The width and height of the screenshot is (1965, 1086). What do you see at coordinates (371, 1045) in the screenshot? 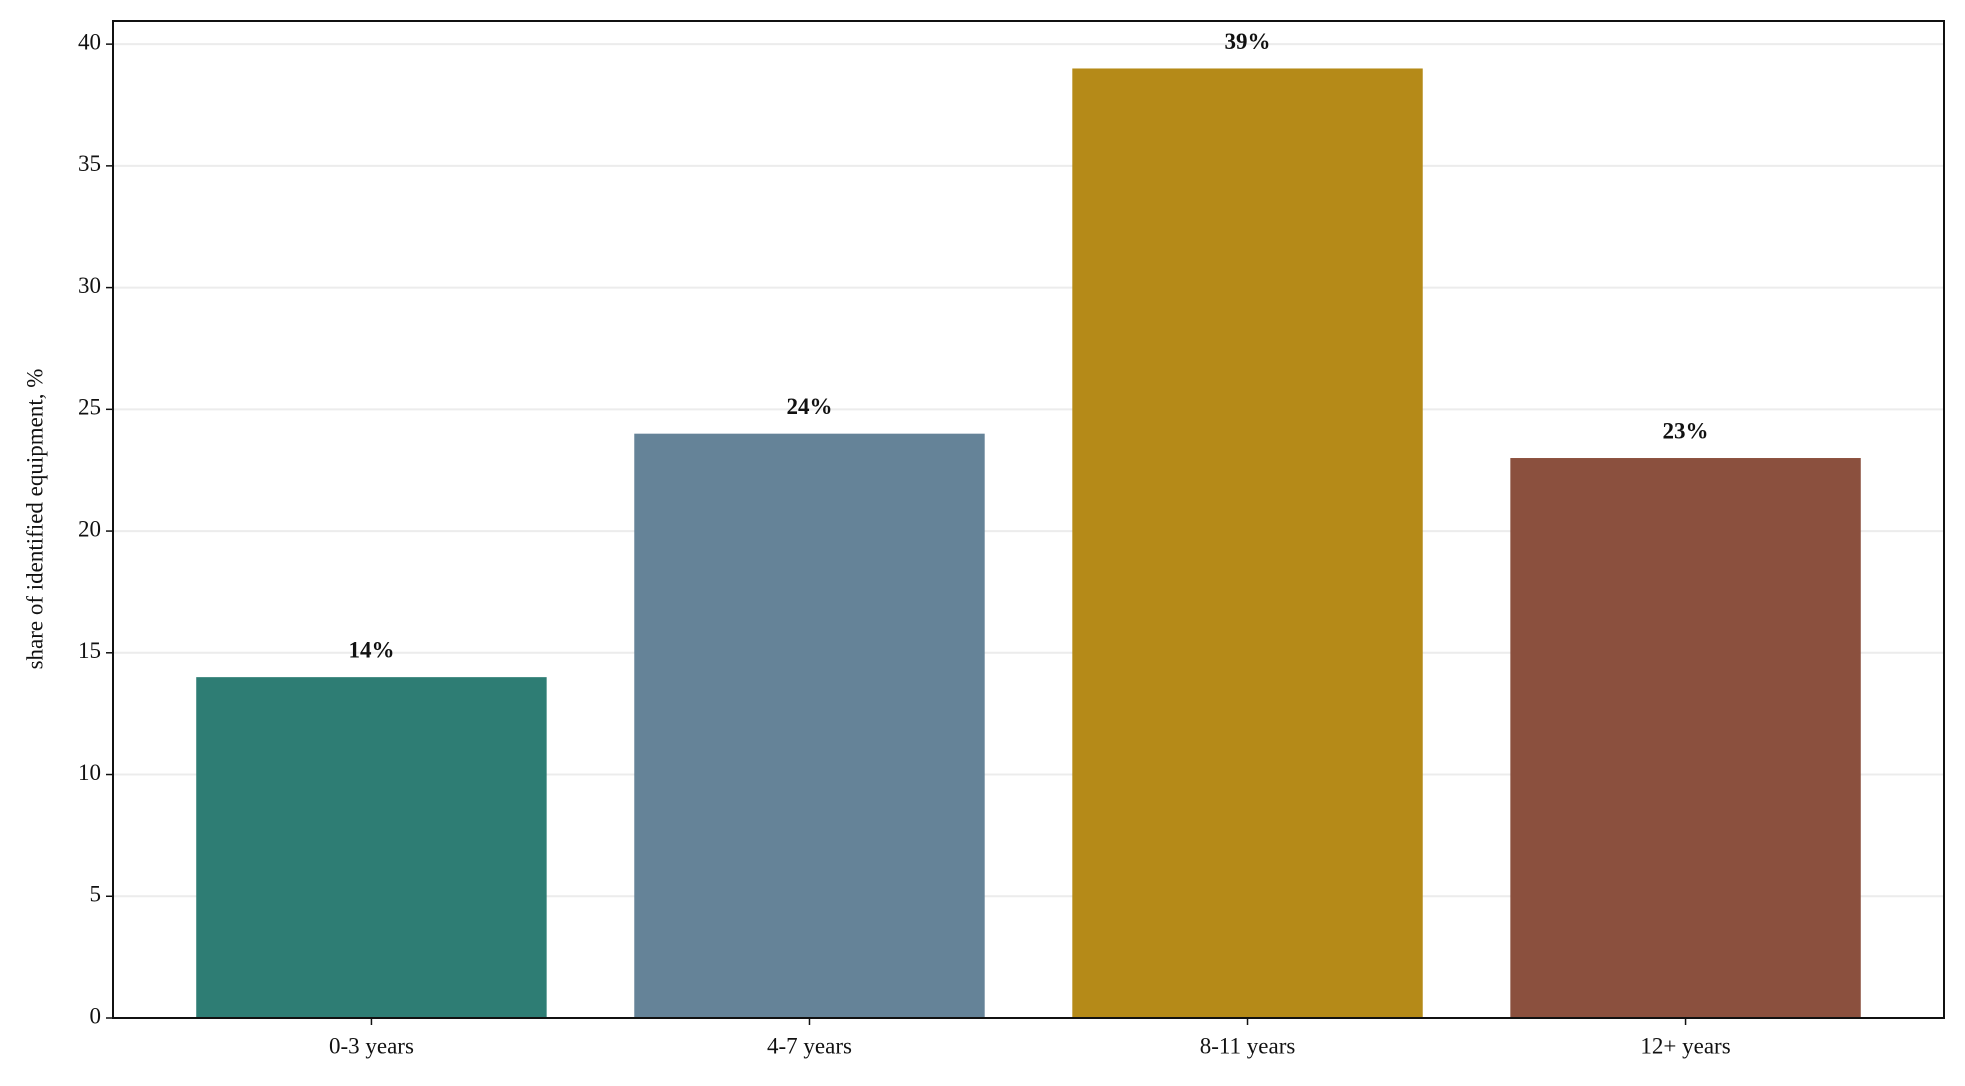
I see `x-tick-label: 0-3 years` at bounding box center [371, 1045].